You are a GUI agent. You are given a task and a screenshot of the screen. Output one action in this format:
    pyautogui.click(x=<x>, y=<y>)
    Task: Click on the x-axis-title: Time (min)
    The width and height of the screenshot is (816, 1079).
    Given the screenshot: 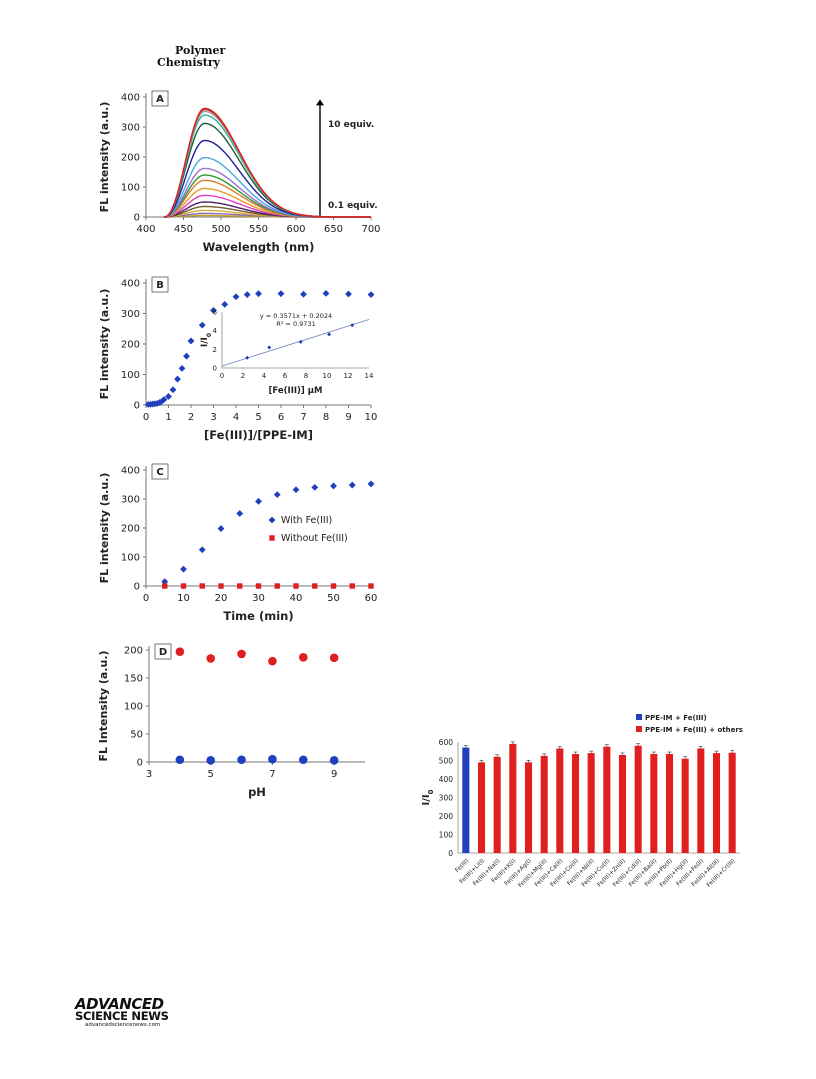 What is the action you would take?
    pyautogui.click(x=258, y=616)
    